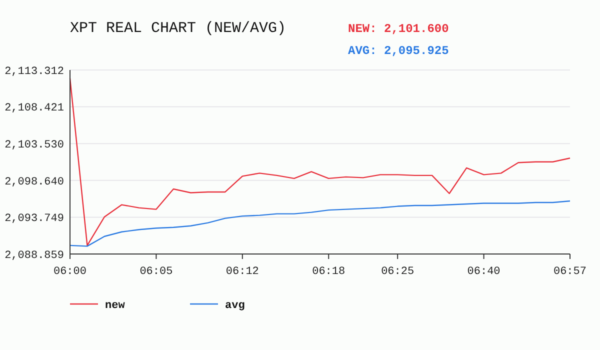 Image resolution: width=600 pixels, height=350 pixels. What do you see at coordinates (235, 306) in the screenshot?
I see `legend-label: avg` at bounding box center [235, 306].